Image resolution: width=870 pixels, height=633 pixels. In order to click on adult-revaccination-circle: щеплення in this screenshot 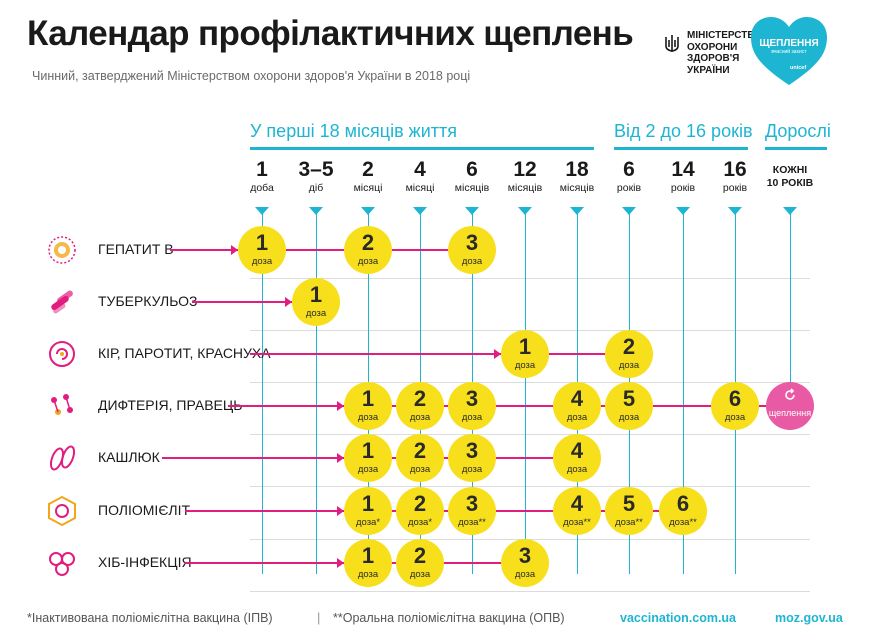, I will do `click(790, 406)`.